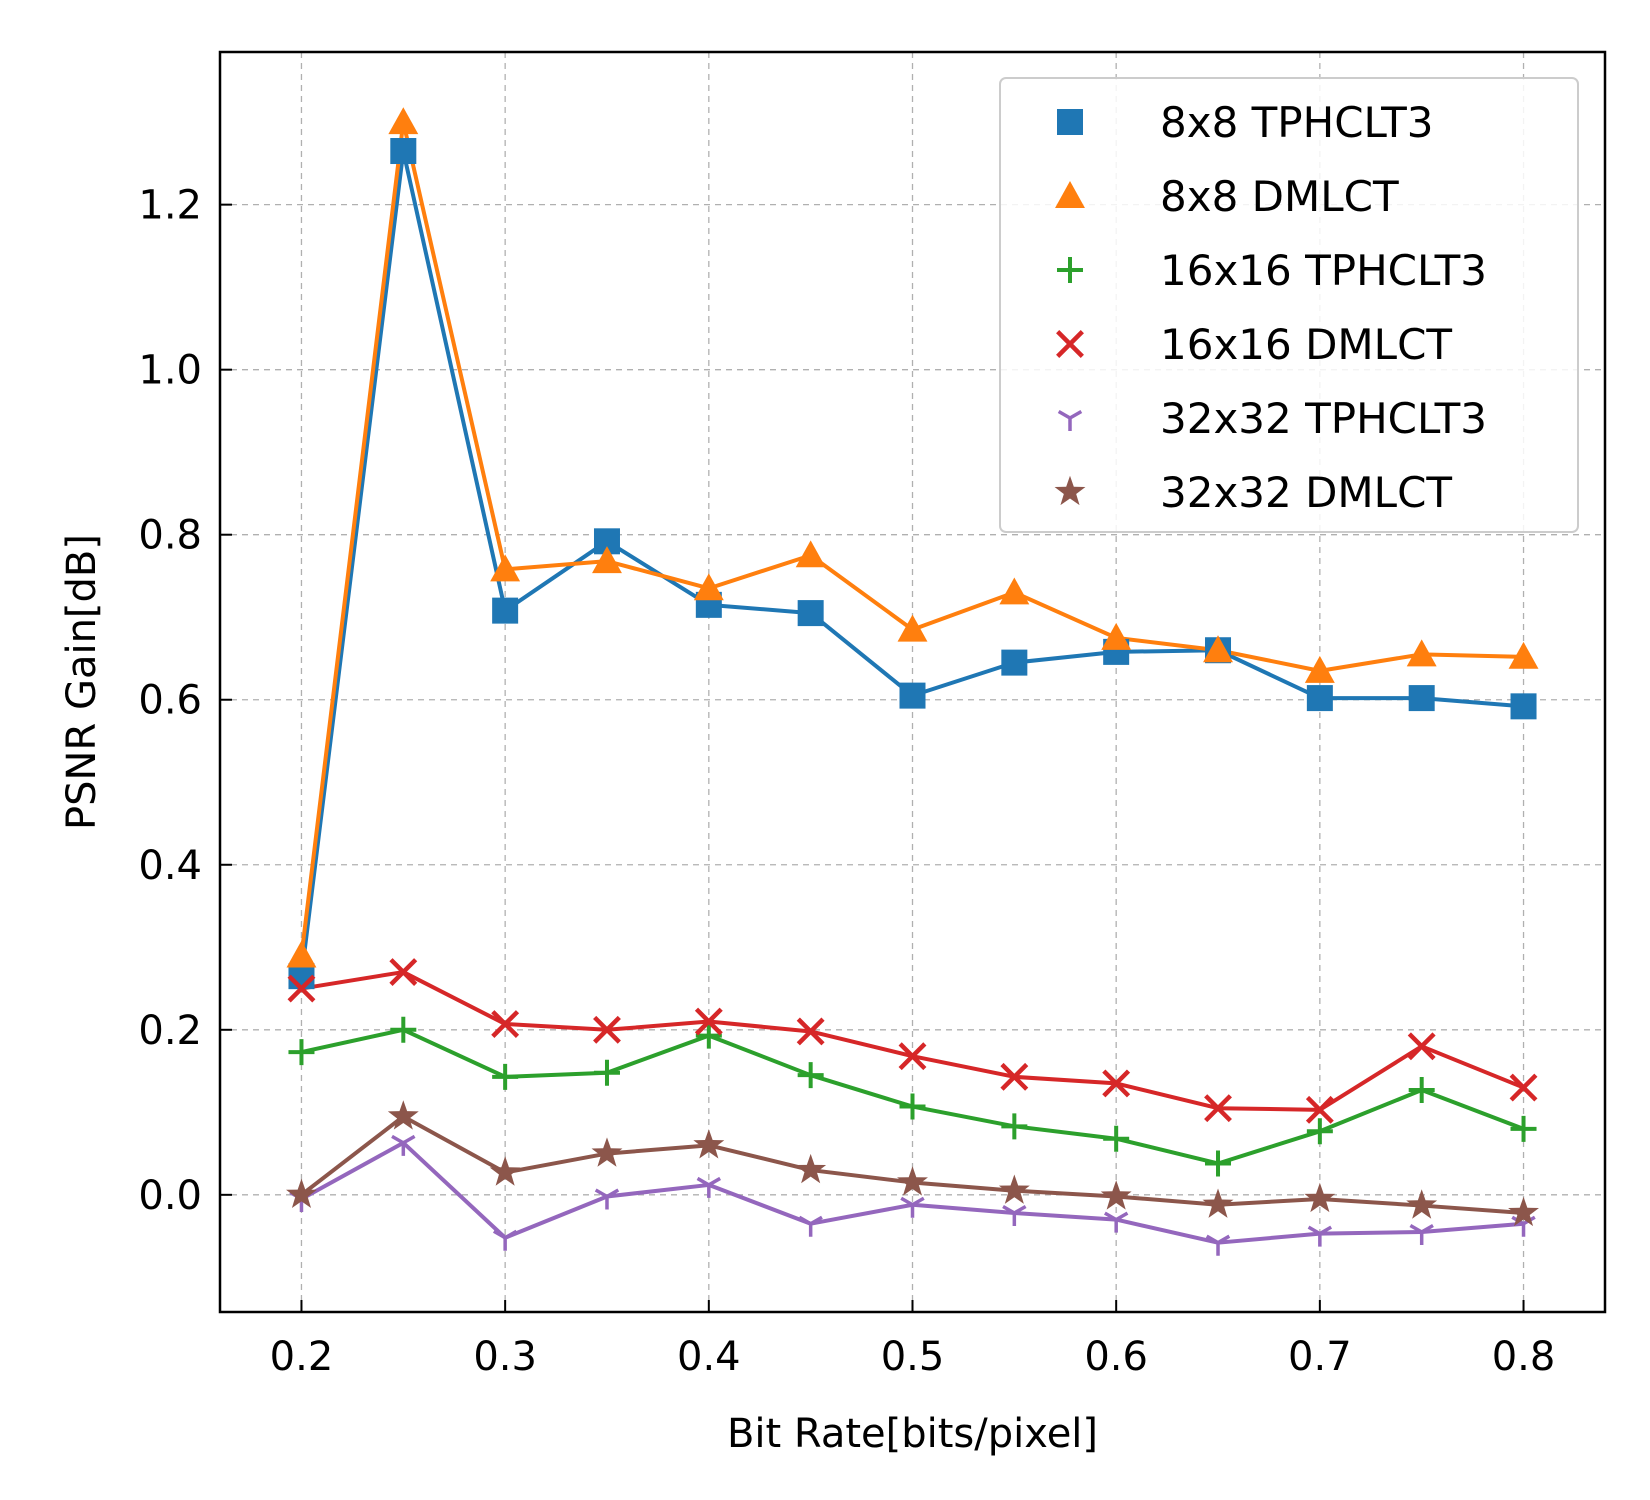 This screenshot has height=1500, width=1650. Describe the element at coordinates (170, 1031) in the screenshot. I see `y-tick-label: 0.2` at that location.